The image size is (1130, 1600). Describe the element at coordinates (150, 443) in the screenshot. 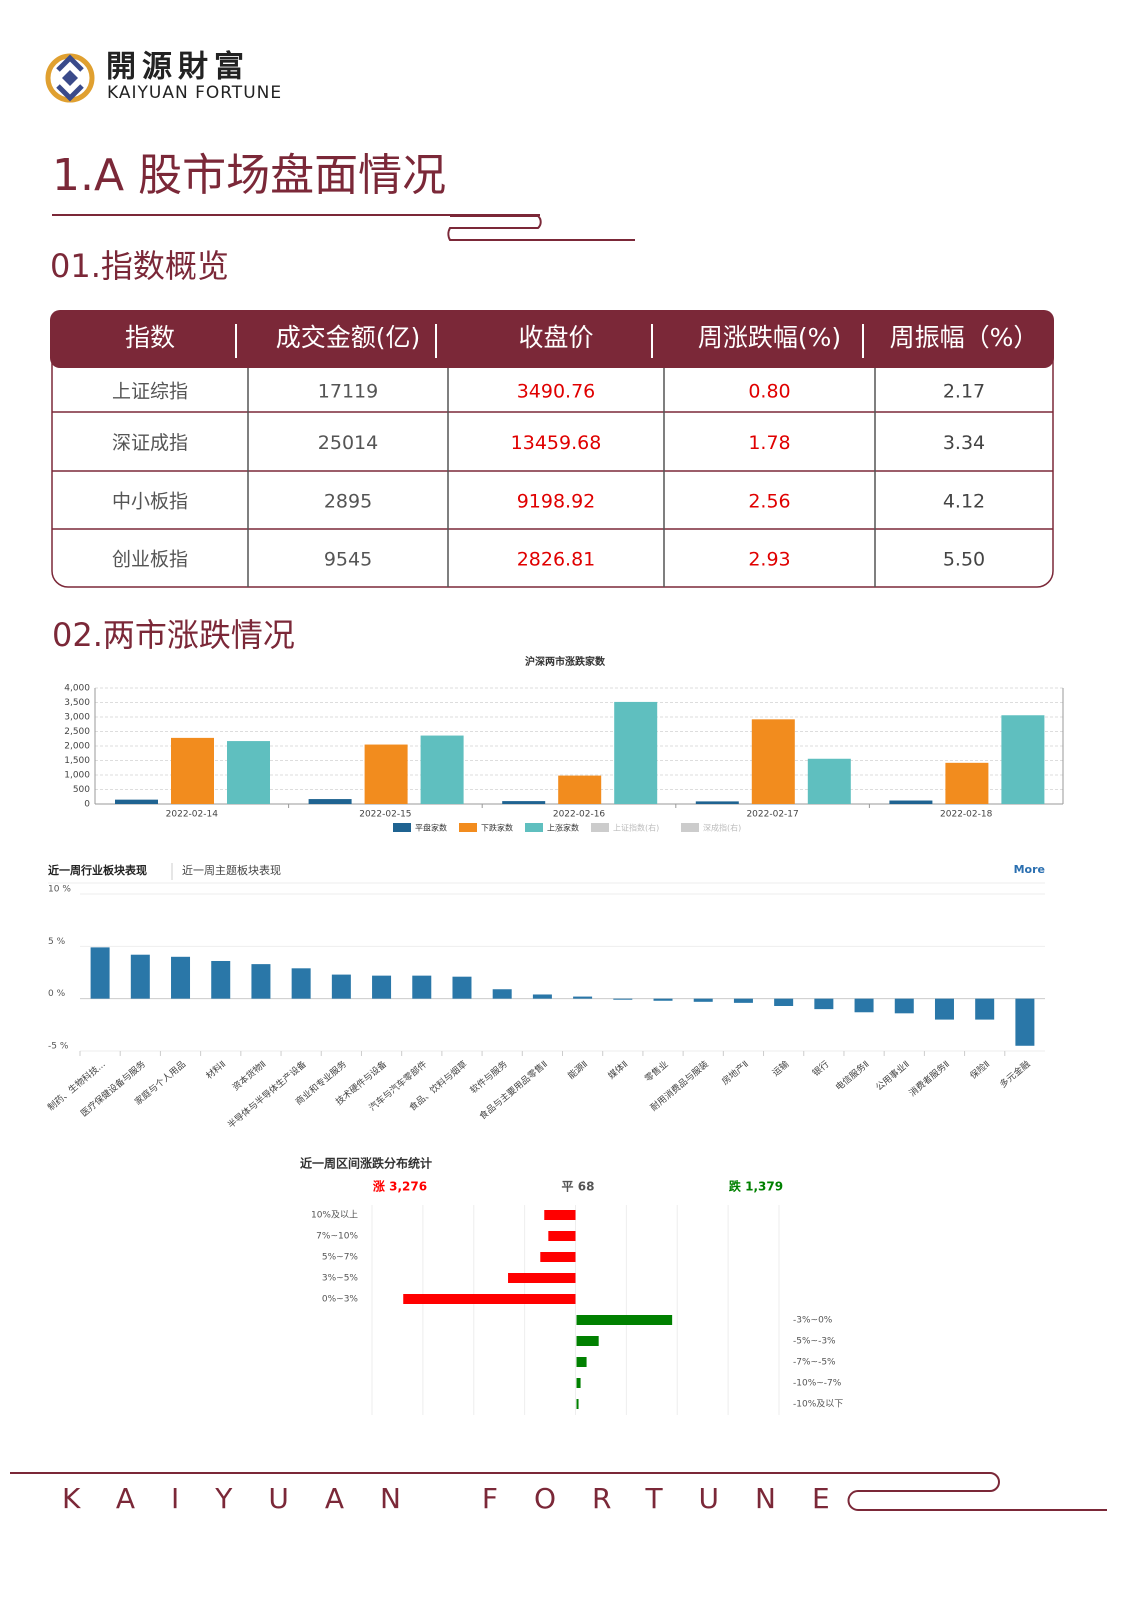

I see `table-cell: 深证成指` at that location.